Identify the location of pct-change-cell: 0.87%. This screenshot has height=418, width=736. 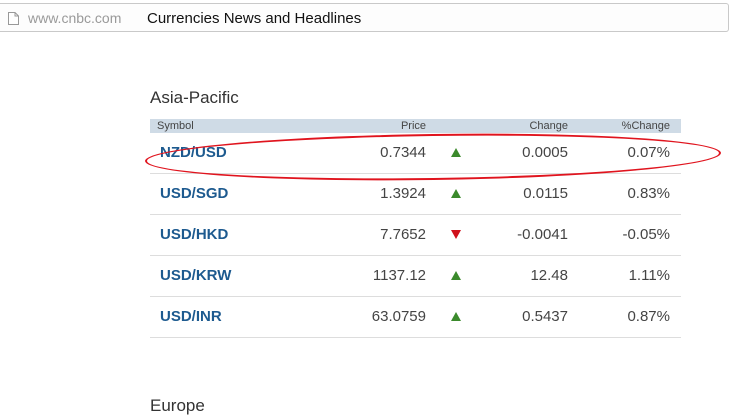
(648, 316).